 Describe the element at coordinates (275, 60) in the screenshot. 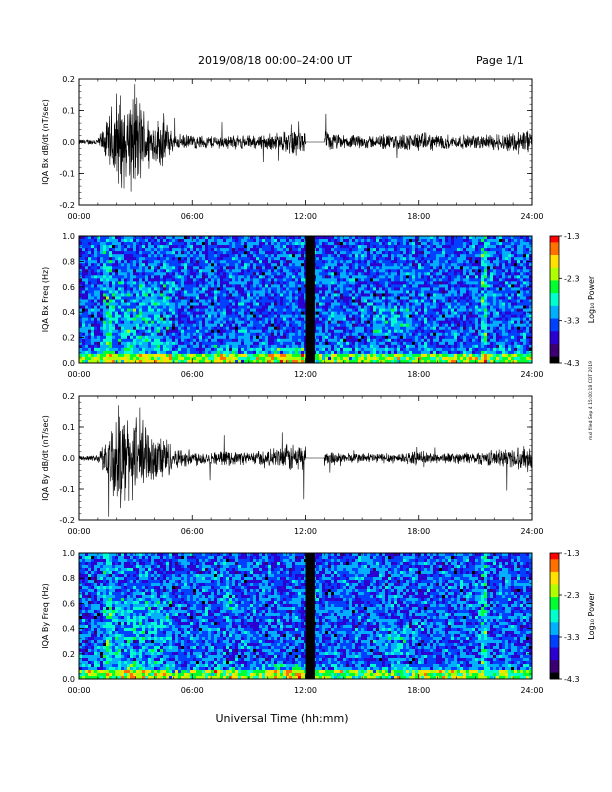

I see `figure-title: 2019/08/18 00:00–24:00 UT` at that location.